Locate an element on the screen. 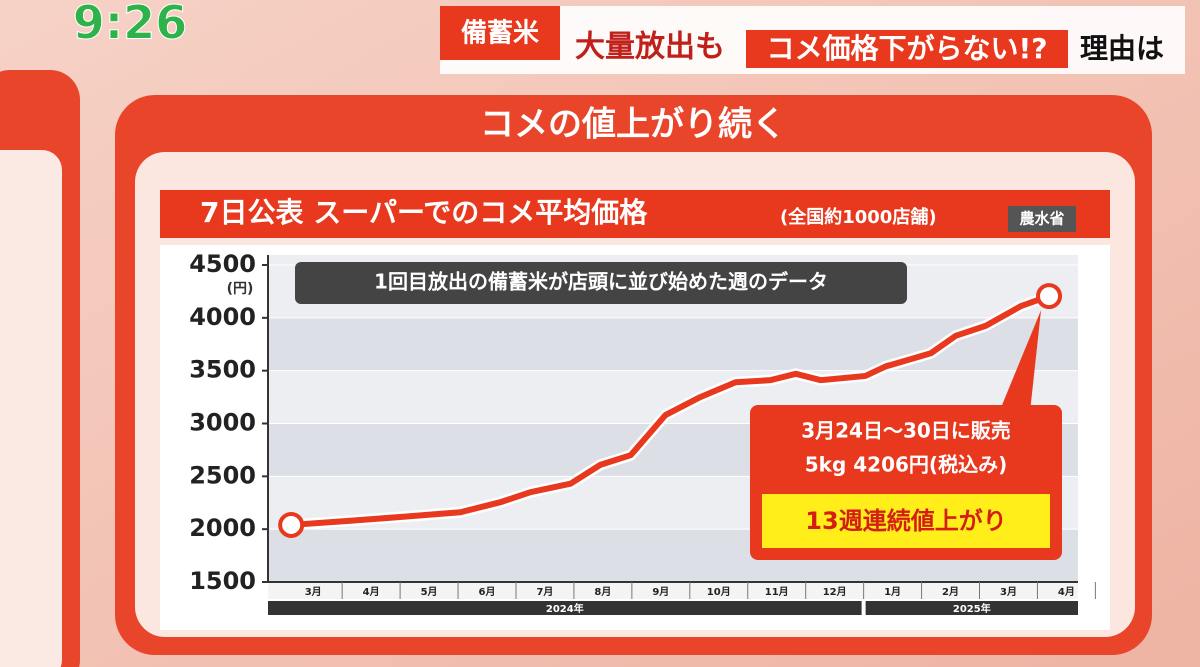  annotation: 1回目放出の備蓄米が店頭に並び始めた週のデータ is located at coordinates (601, 282).